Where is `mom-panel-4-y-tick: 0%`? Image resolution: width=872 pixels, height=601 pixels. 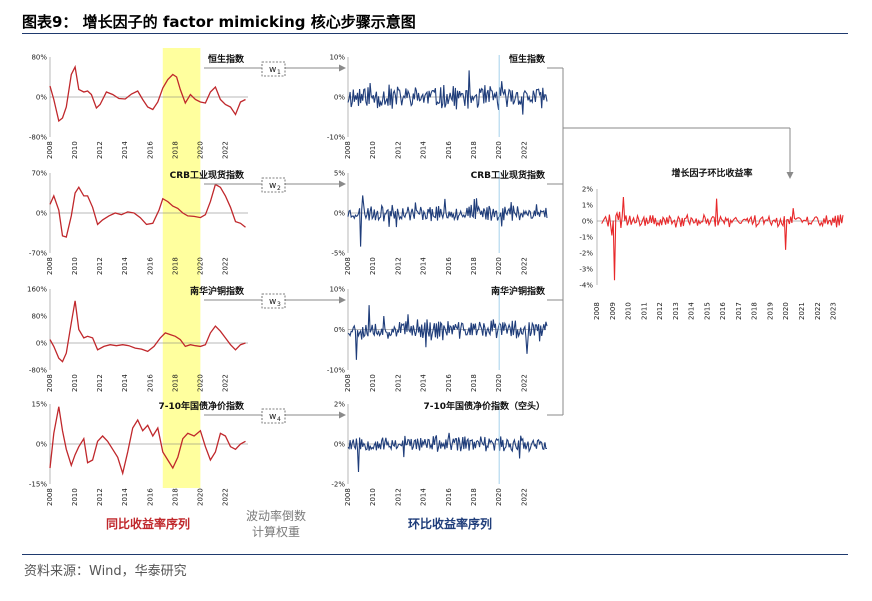 mom-panel-4-y-tick: 0% is located at coordinates (339, 445).